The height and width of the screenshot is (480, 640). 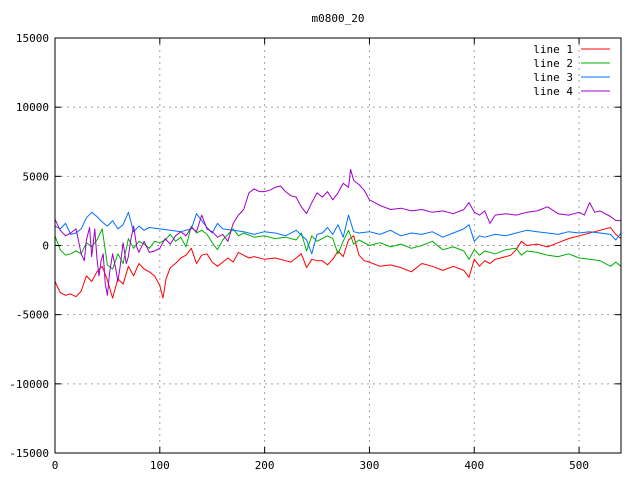 I want to click on x-tick-label: 100, so click(x=160, y=465).